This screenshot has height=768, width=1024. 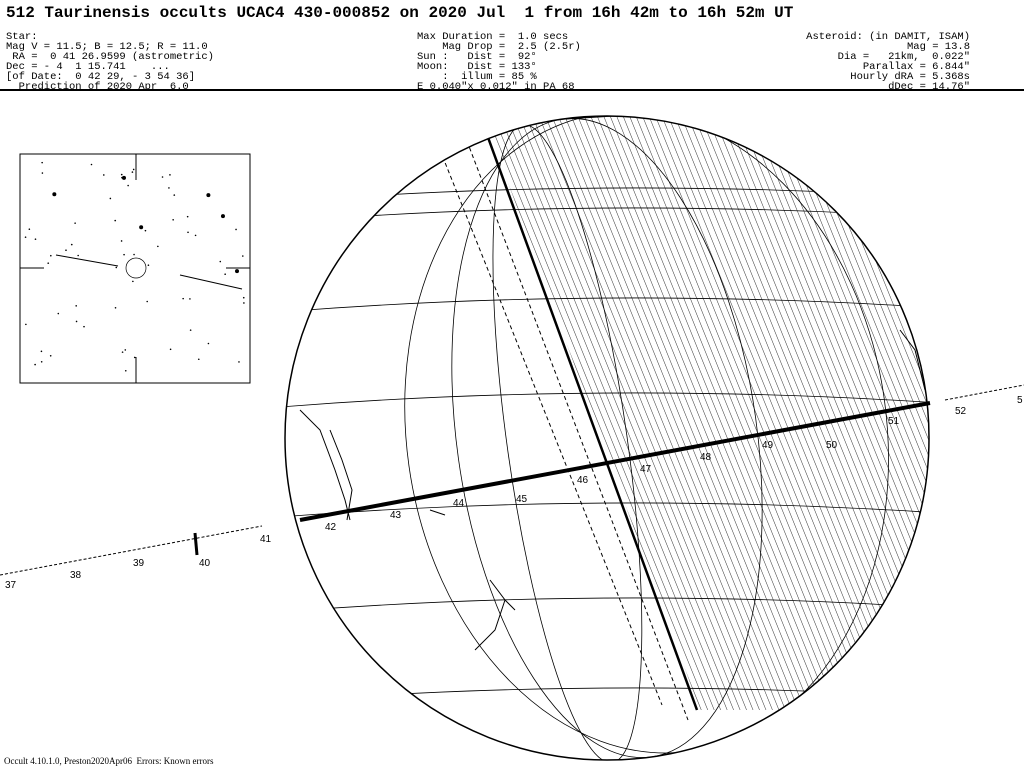 I want to click on time-label: 41, so click(x=266, y=539).